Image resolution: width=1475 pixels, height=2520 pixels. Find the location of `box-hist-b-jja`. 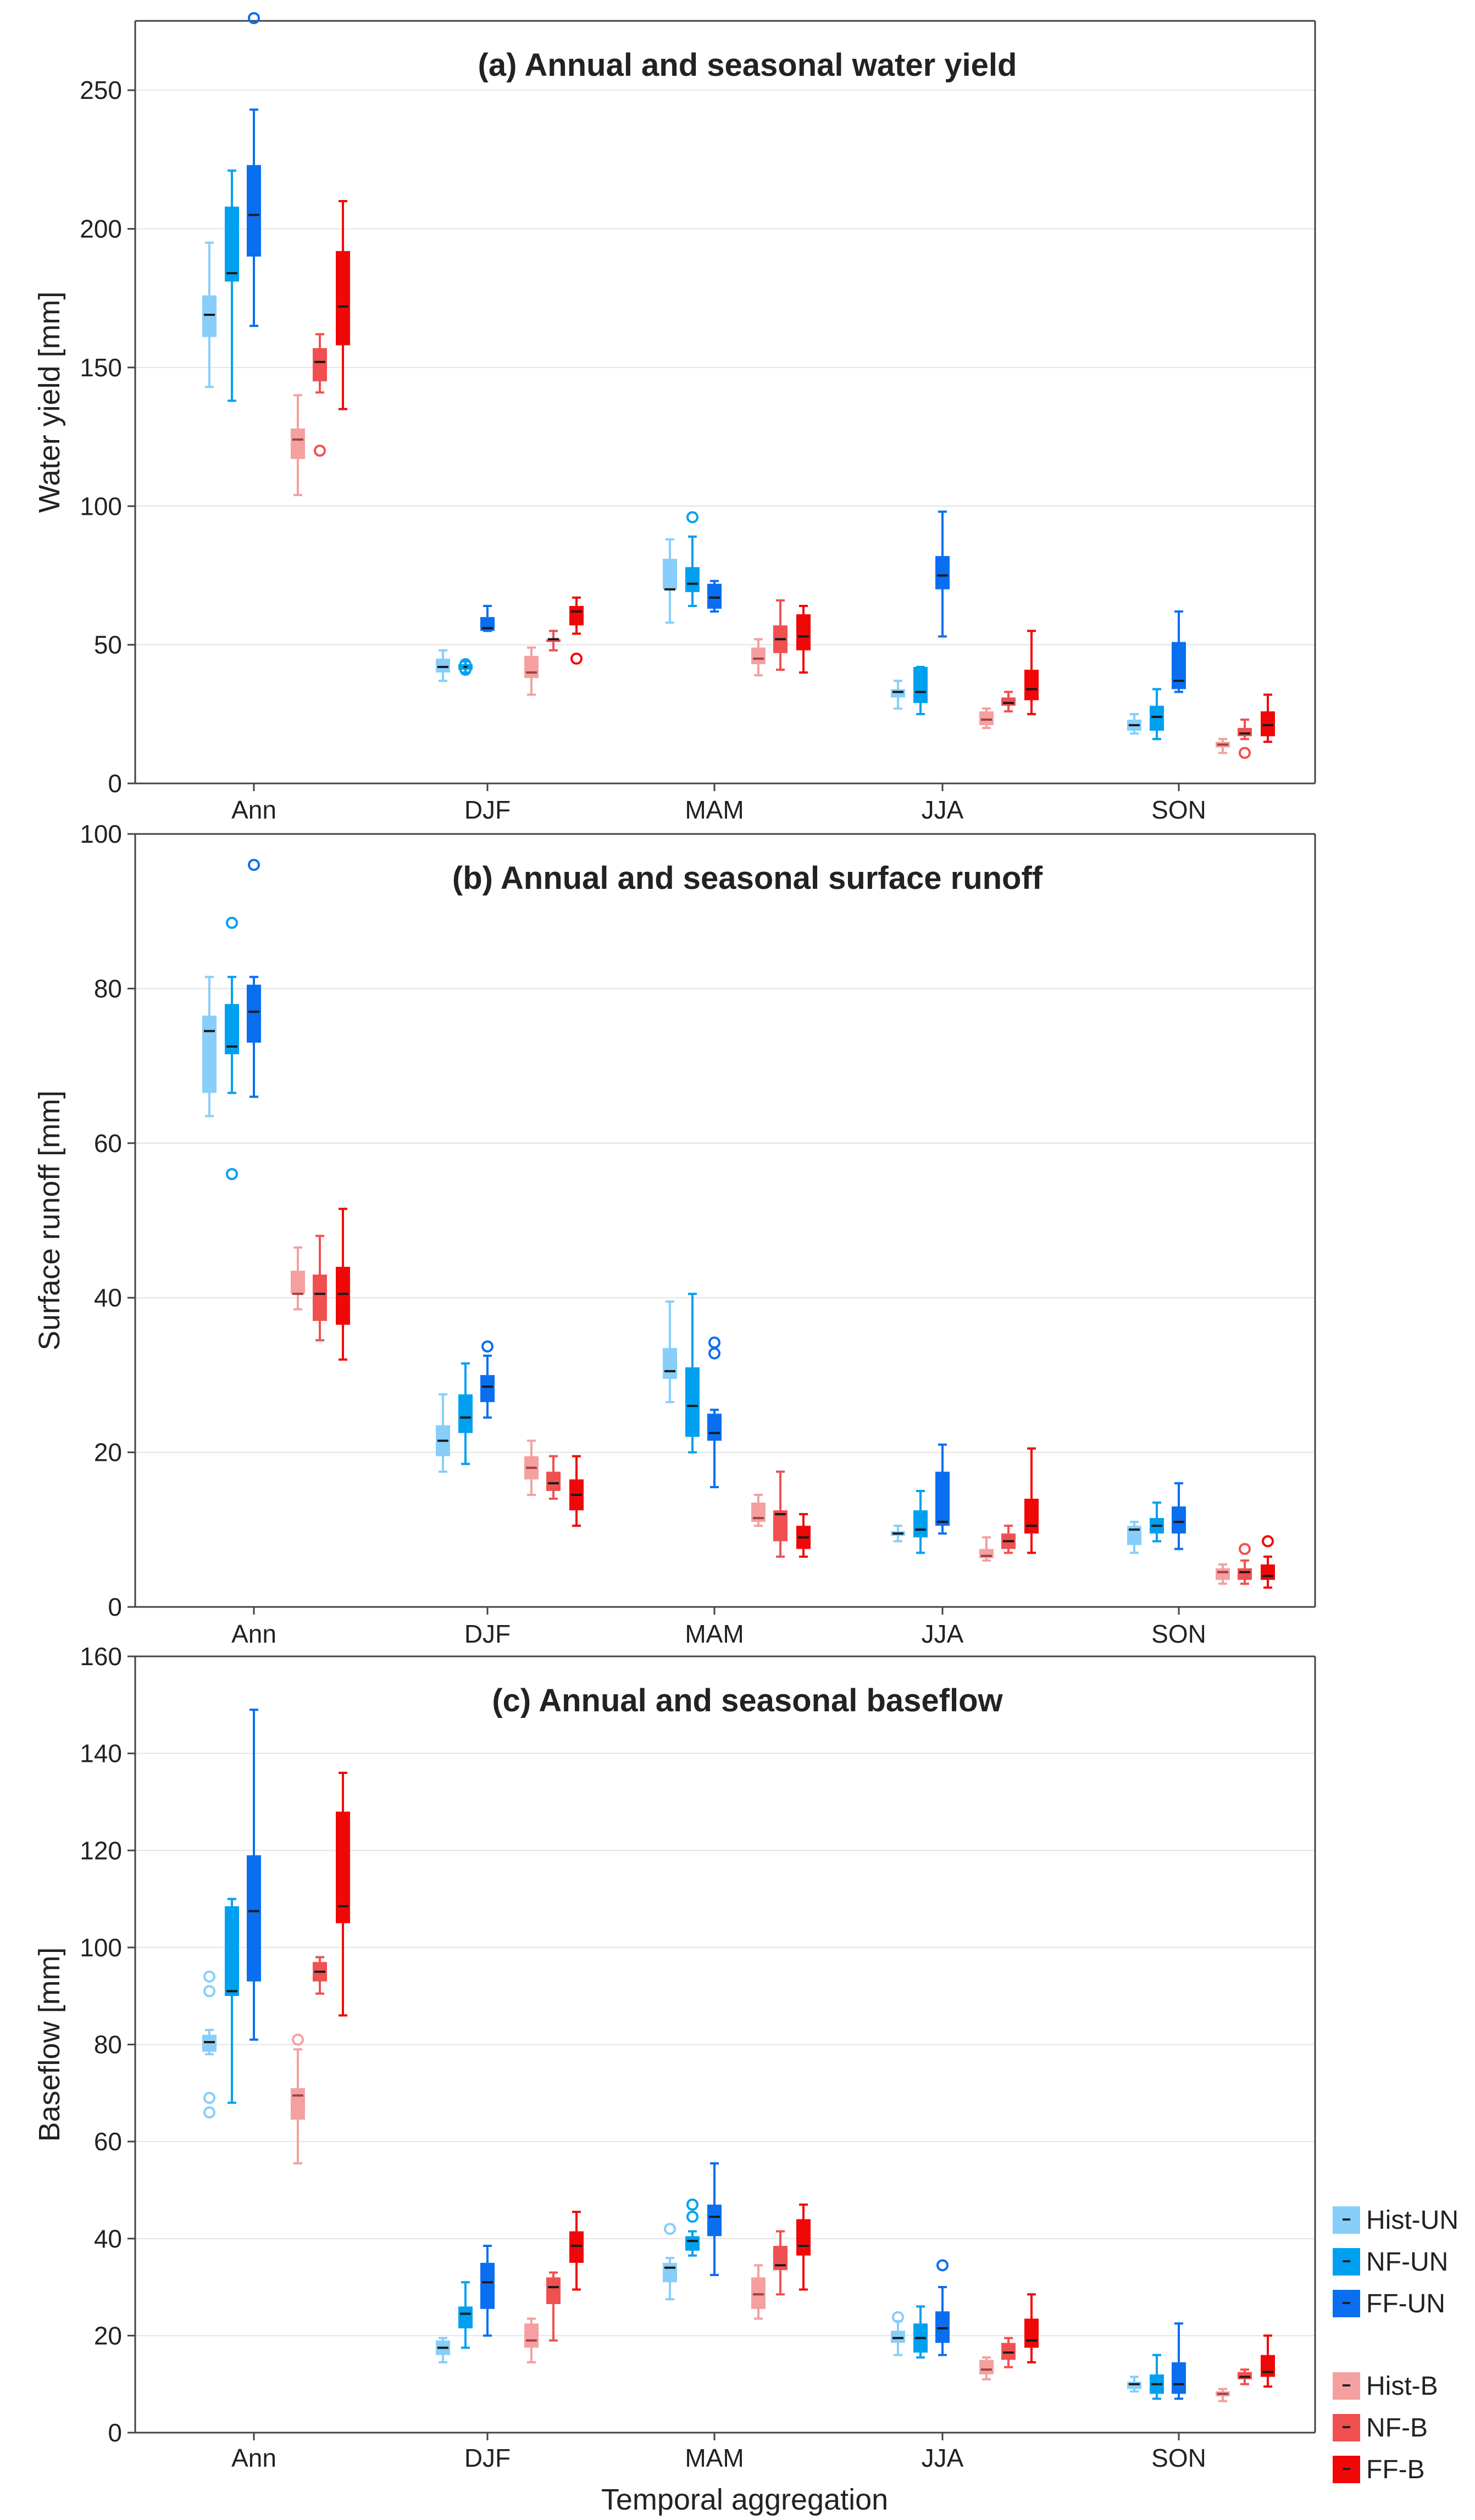

box-hist-b-jja is located at coordinates (986, 718).